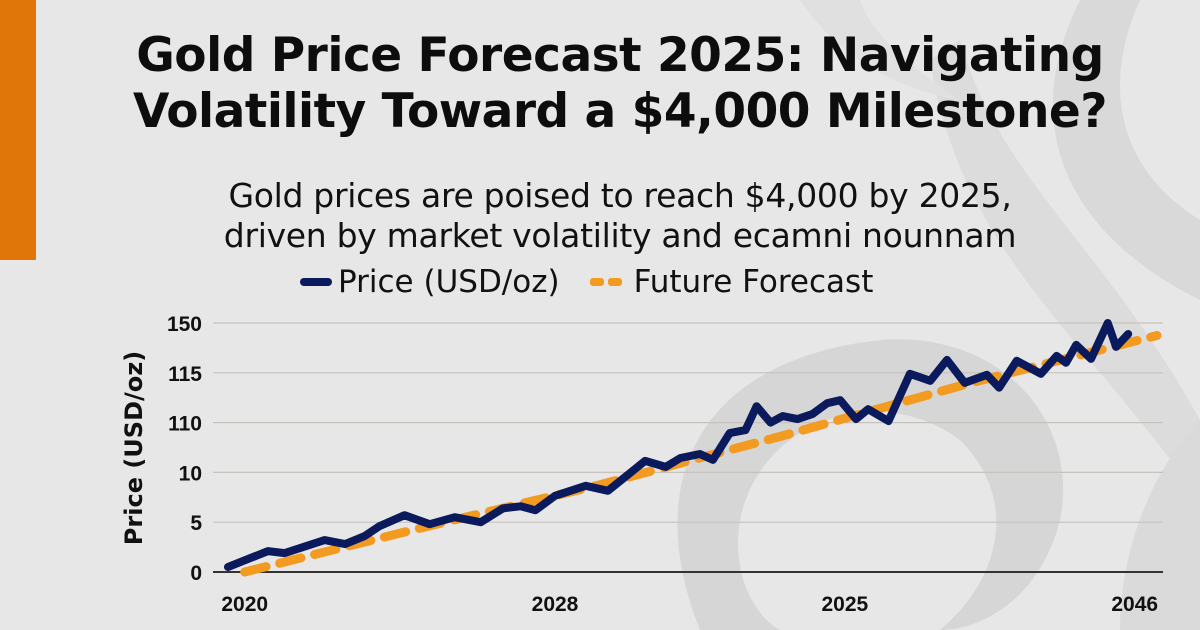 Image resolution: width=1200 pixels, height=630 pixels. What do you see at coordinates (753, 282) in the screenshot?
I see `legend-label-forecast: Future Forecast` at bounding box center [753, 282].